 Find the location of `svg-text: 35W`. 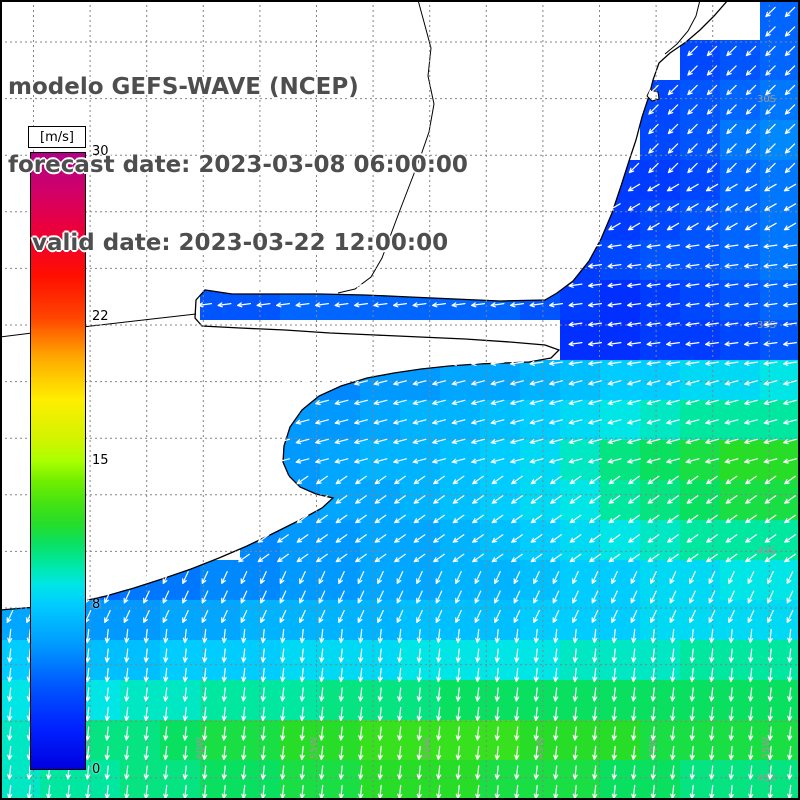

svg-text: 35W is located at coordinates (766, 748).